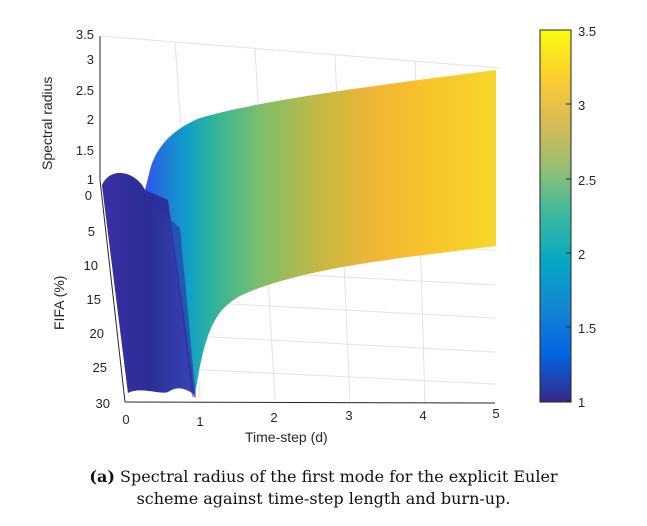 The width and height of the screenshot is (647, 526). What do you see at coordinates (88, 195) in the screenshot?
I see `y-tick-label: 0` at bounding box center [88, 195].